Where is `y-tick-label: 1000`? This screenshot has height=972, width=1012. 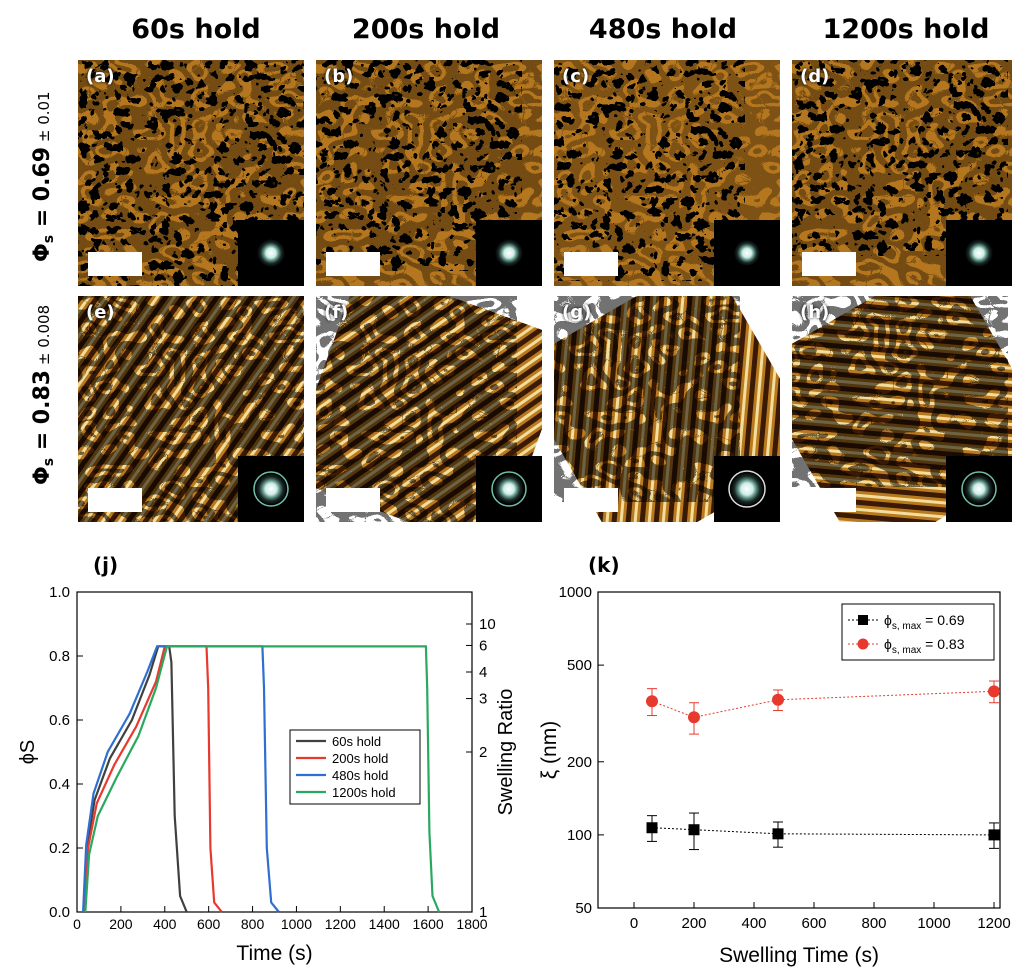 y-tick-label: 1000 is located at coordinates (575, 592).